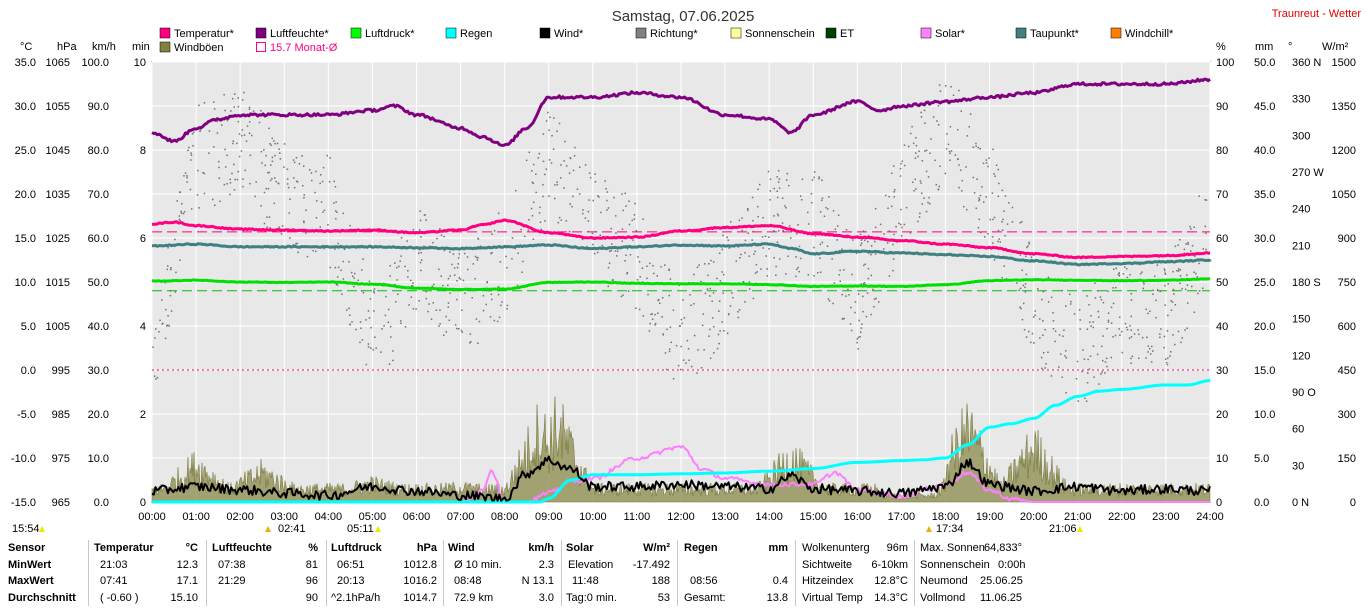 The width and height of the screenshot is (1366, 608). What do you see at coordinates (591, 597) in the screenshot?
I see `solar-avg-note: Tag:0 min.` at bounding box center [591, 597].